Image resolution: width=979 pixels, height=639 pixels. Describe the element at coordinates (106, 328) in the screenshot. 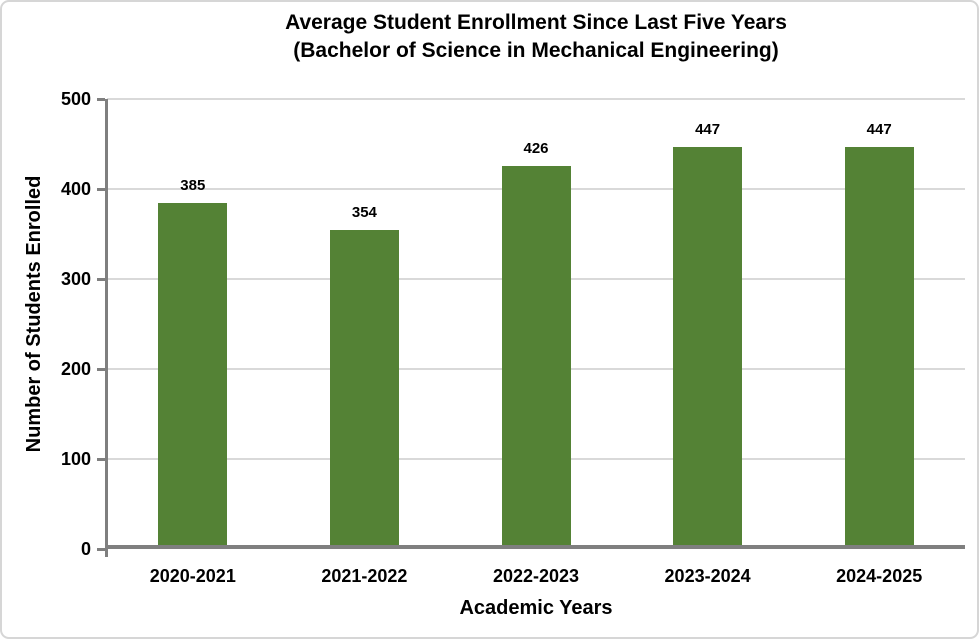

I see `y-axis-line` at that location.